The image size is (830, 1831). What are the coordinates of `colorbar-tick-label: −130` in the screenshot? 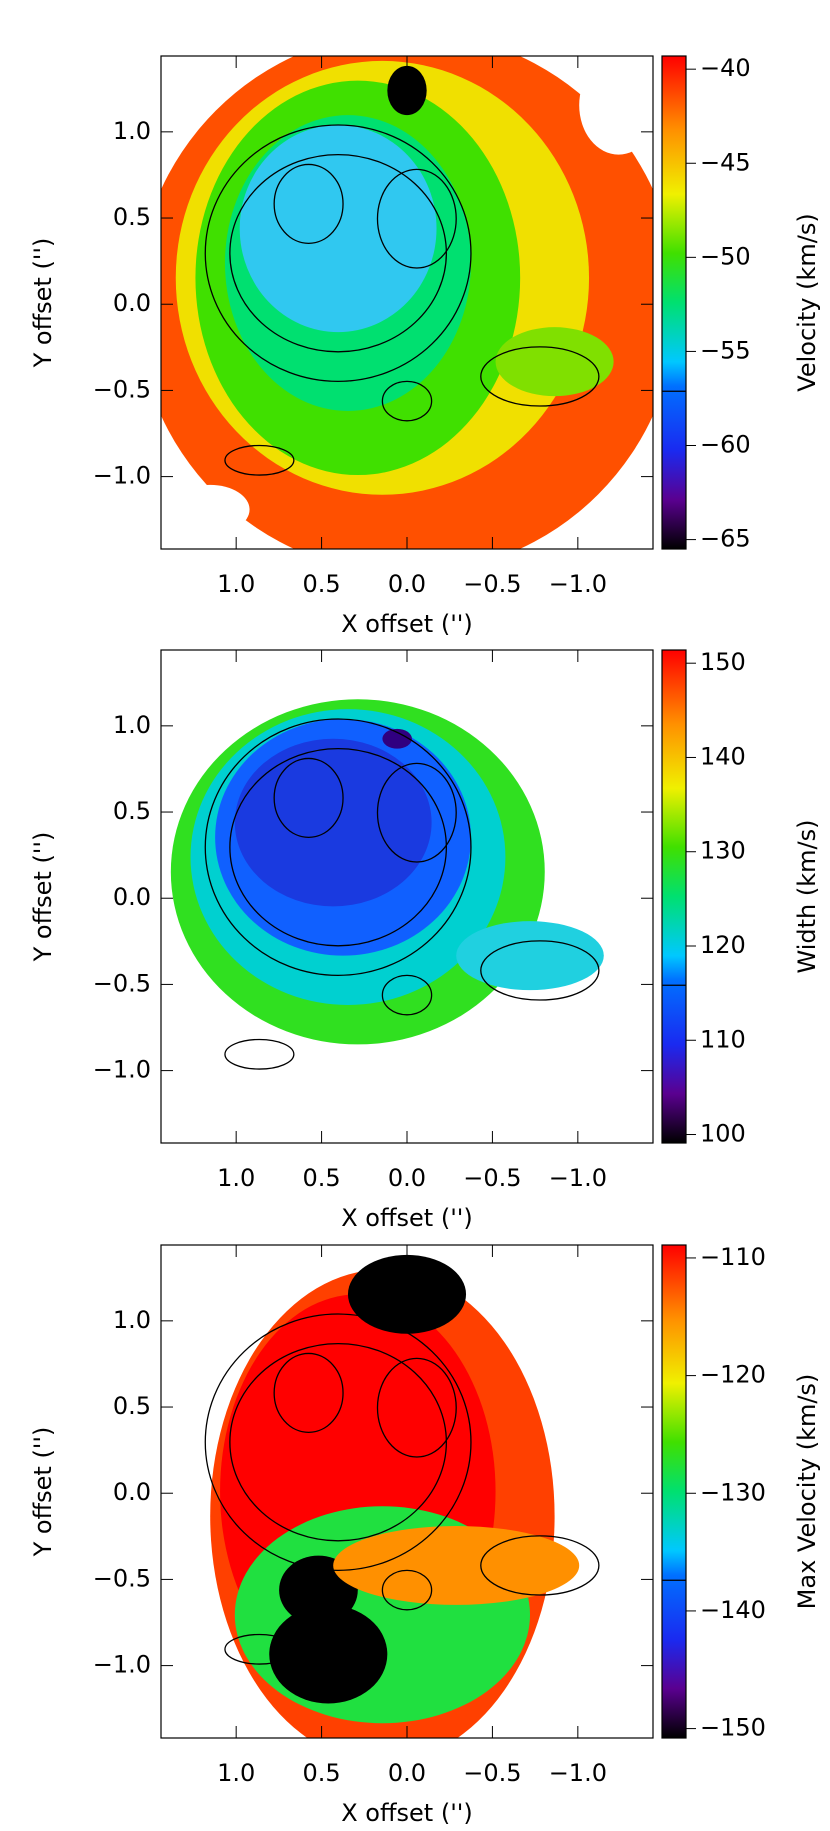 It's located at (733, 1492).